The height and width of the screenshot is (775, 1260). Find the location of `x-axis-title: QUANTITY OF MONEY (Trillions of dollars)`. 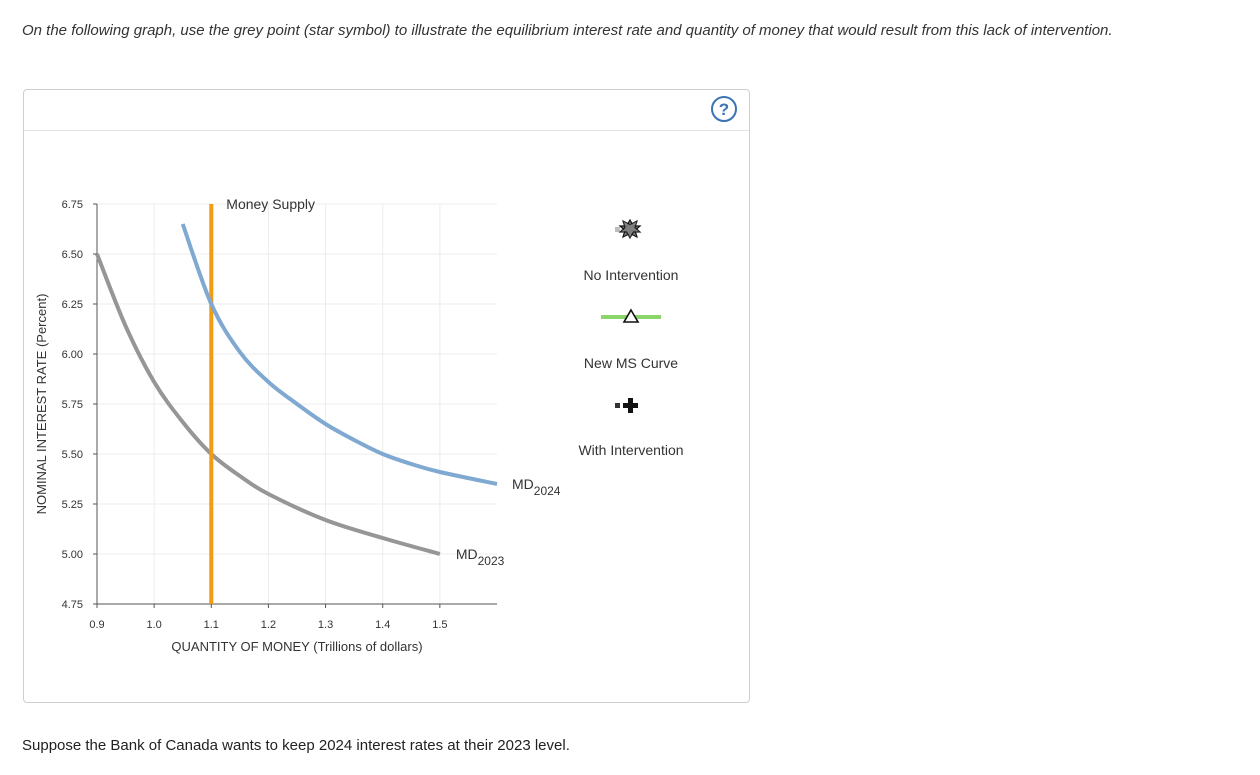

x-axis-title: QUANTITY OF MONEY (Trillions of dollars) is located at coordinates (296, 646).